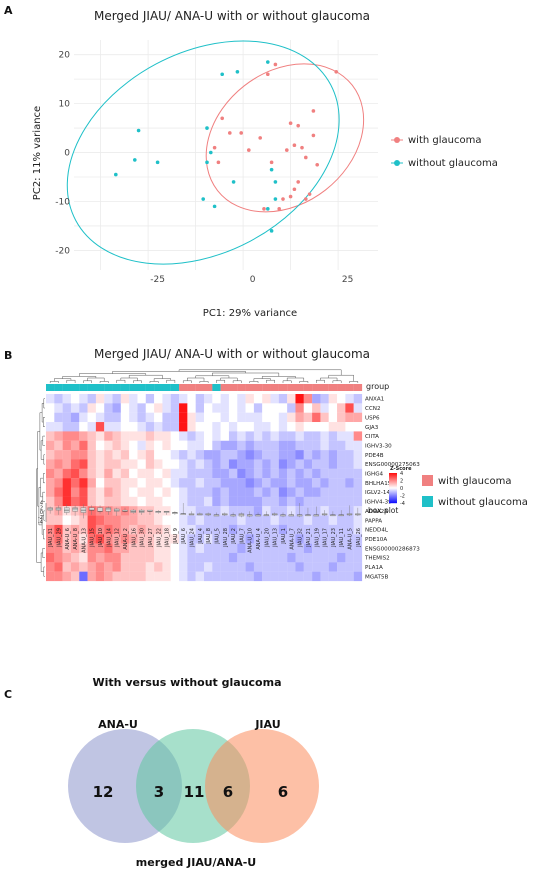 The width and height of the screenshot is (550, 872). What do you see at coordinates (234, 536) in the screenshot?
I see `sample-label: JIAU_2` at bounding box center [234, 536].